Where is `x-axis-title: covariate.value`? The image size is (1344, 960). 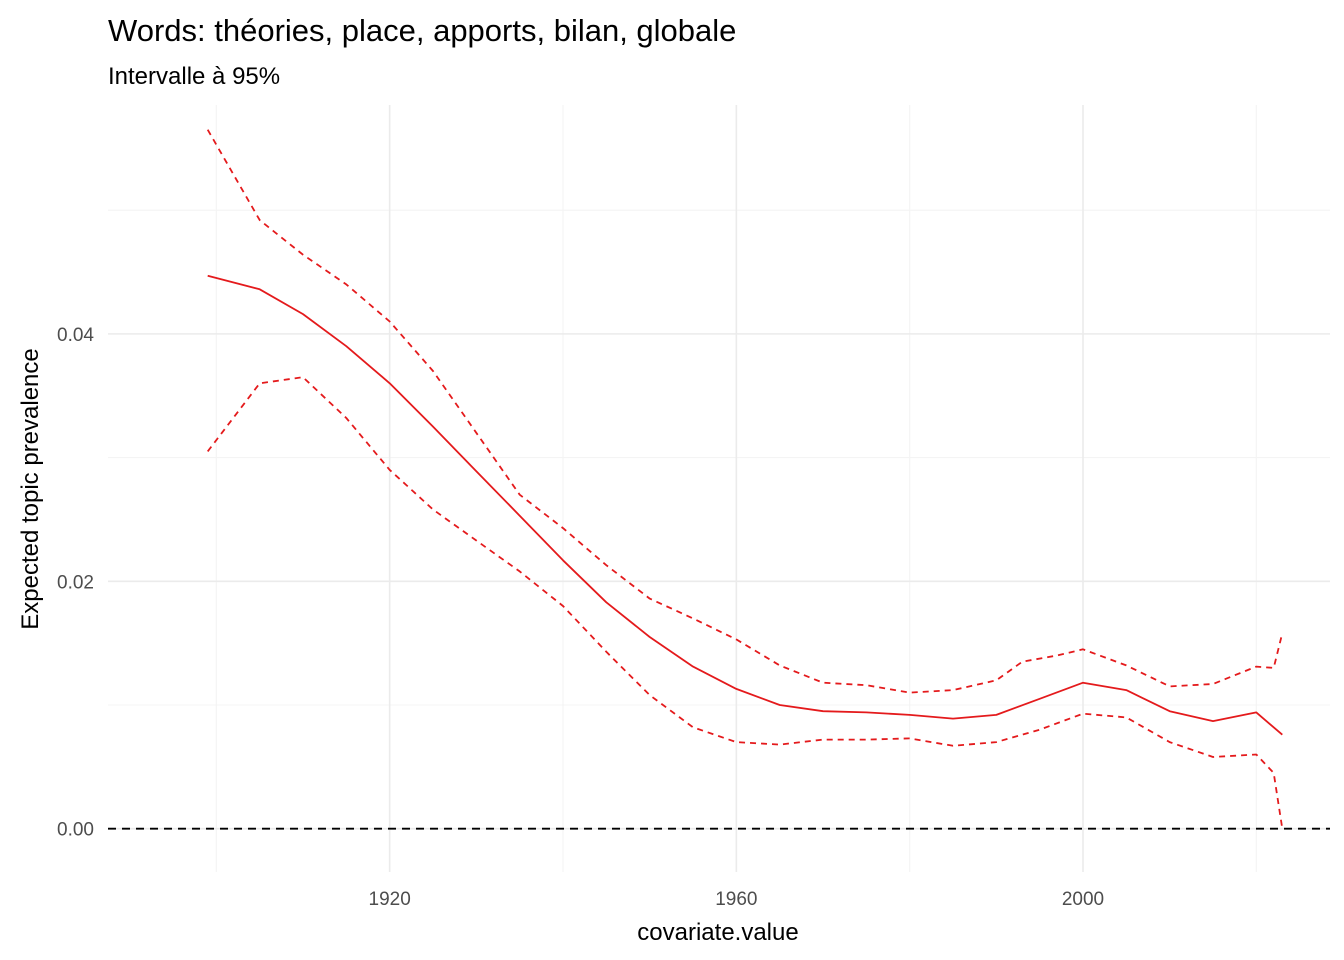
x-axis-title: covariate.value is located at coordinates (717, 932).